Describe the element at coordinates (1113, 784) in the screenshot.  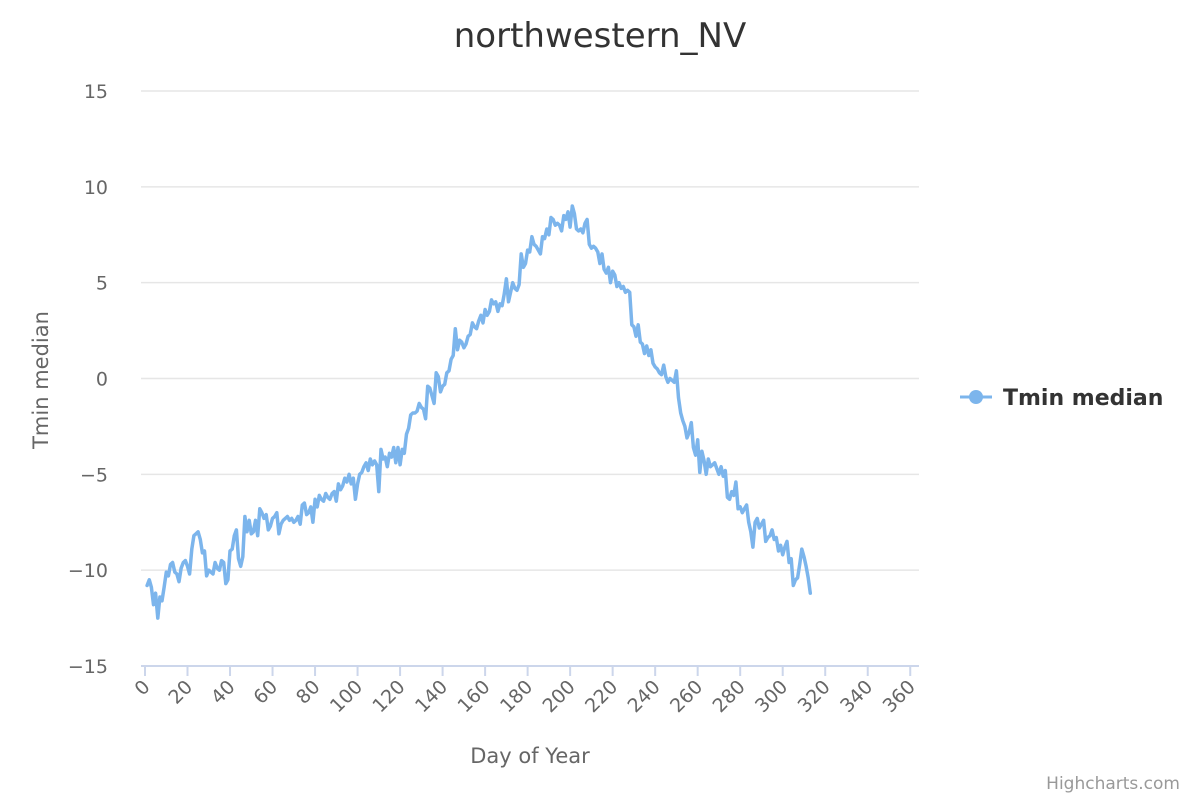
I see `credits-link: Highcharts.com` at that location.